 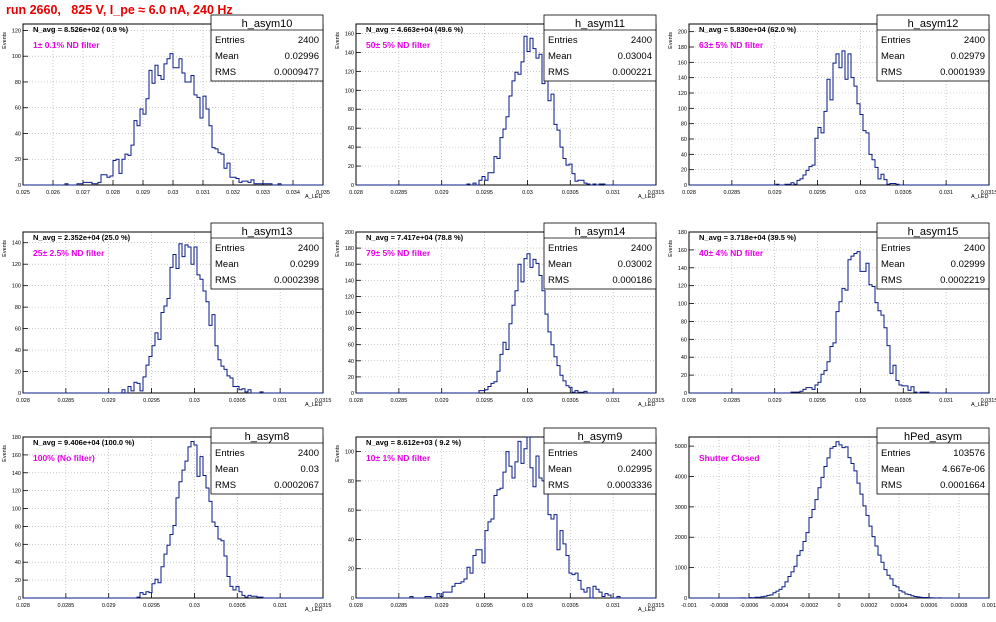 I want to click on stats-value: 0.0009477, so click(x=296, y=72).